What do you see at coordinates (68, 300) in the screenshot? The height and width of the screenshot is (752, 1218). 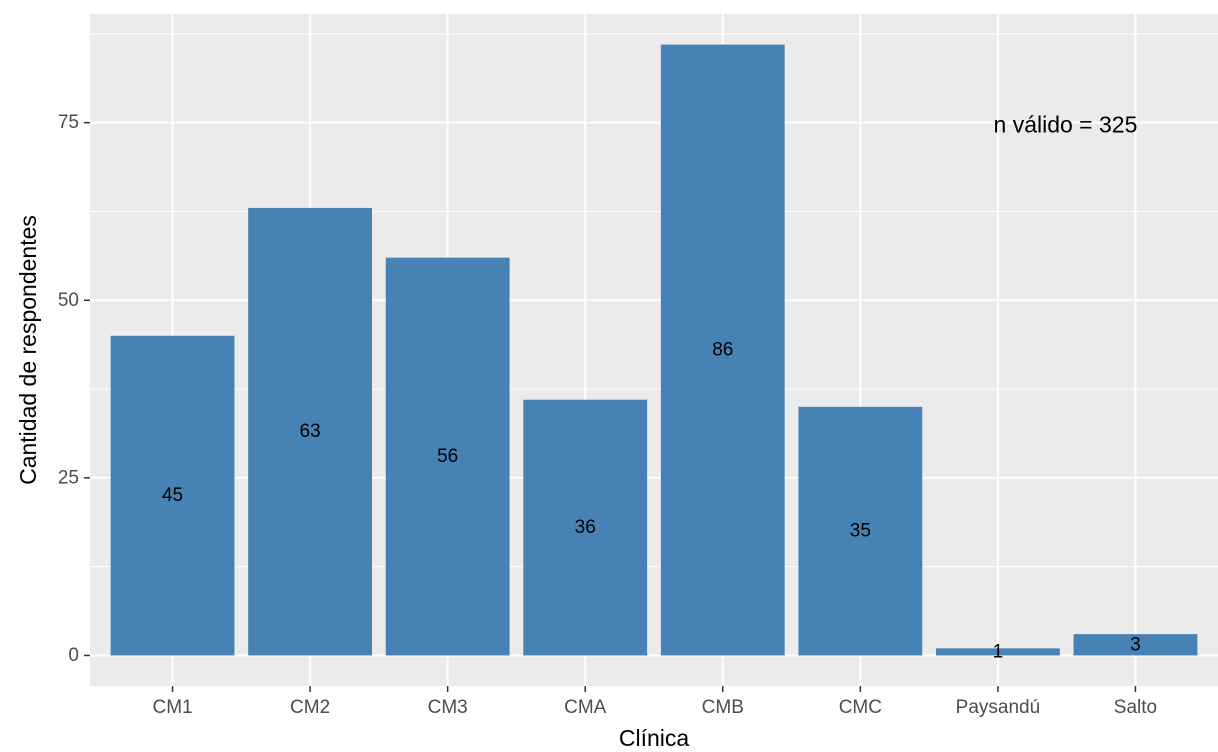 I see `y-tick-label: 50` at bounding box center [68, 300].